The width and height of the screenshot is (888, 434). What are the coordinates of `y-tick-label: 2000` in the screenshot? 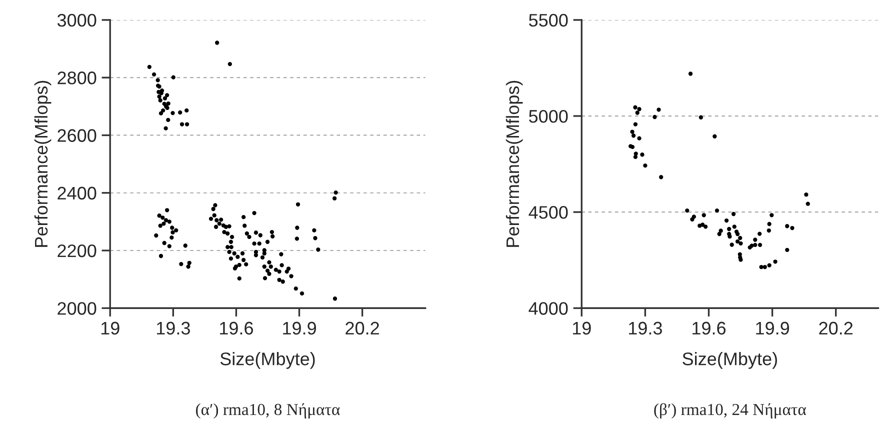 It's located at (77, 308).